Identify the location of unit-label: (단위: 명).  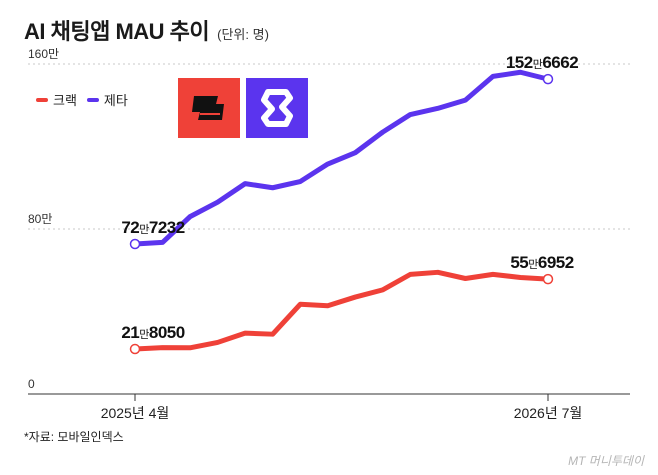
(243, 34).